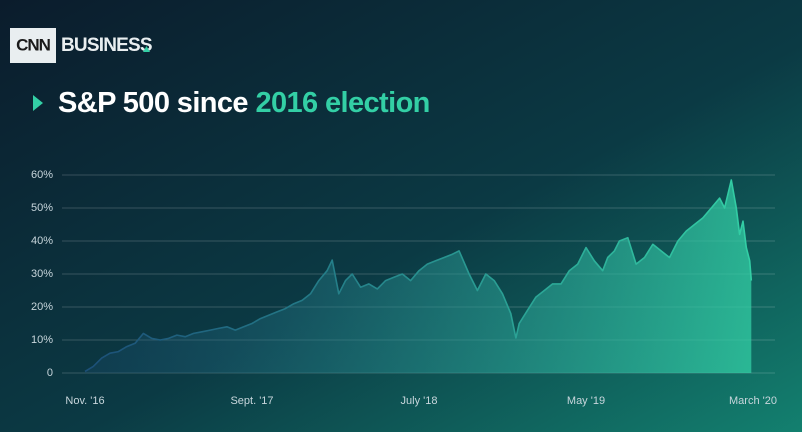  Describe the element at coordinates (753, 401) in the screenshot. I see `x-tick-label: March '20` at that location.